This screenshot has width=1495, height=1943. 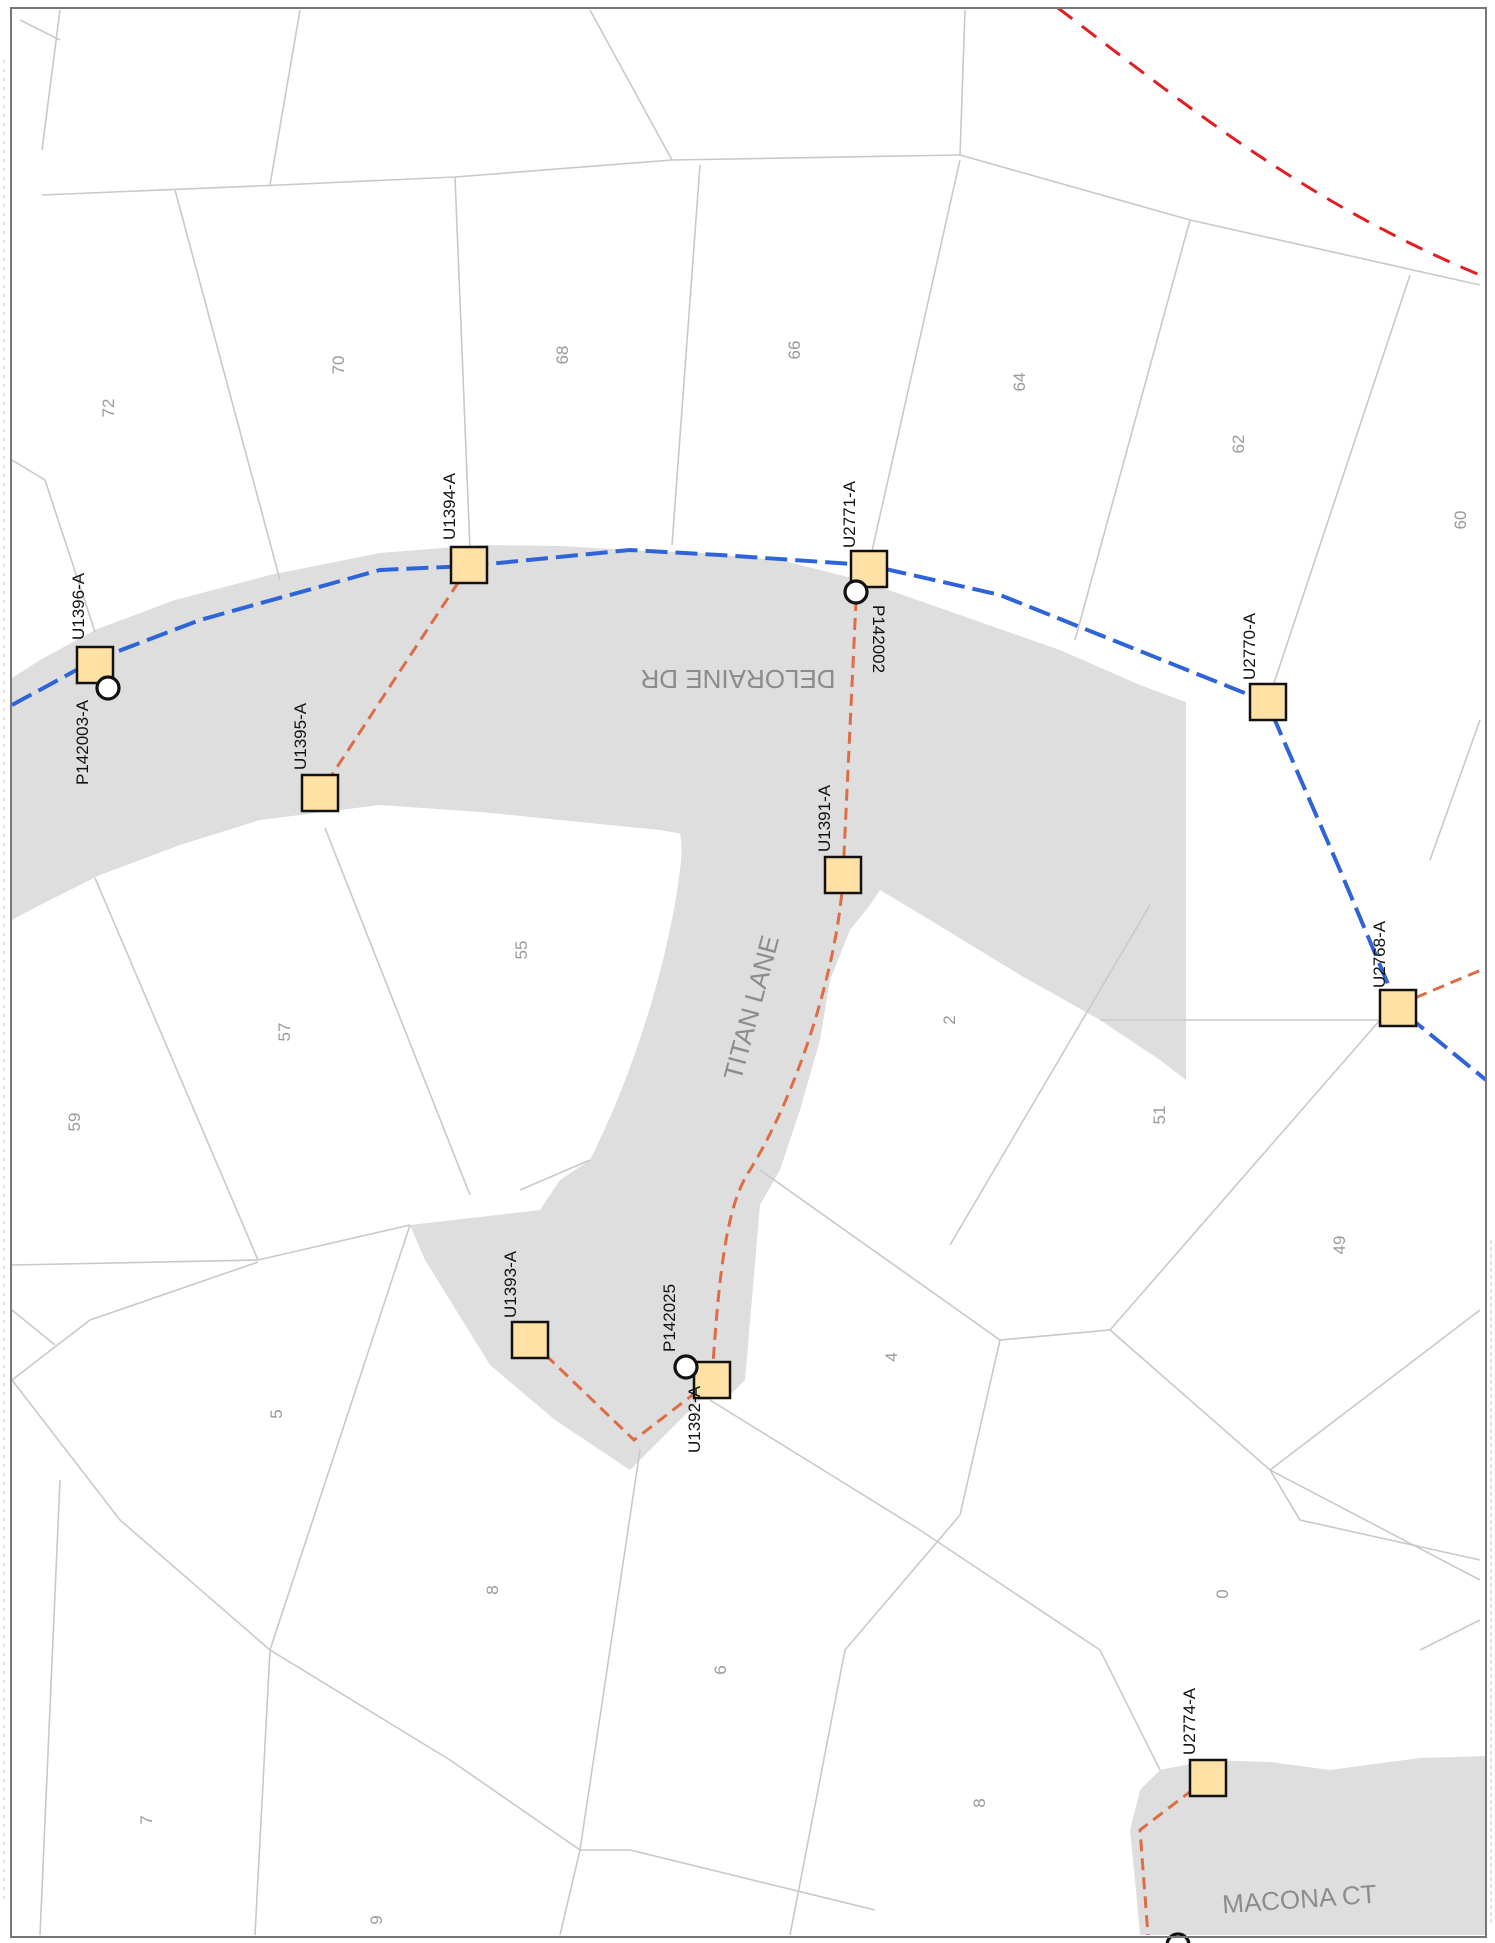 What do you see at coordinates (949, 1019) in the screenshot?
I see `lot-number: 2` at bounding box center [949, 1019].